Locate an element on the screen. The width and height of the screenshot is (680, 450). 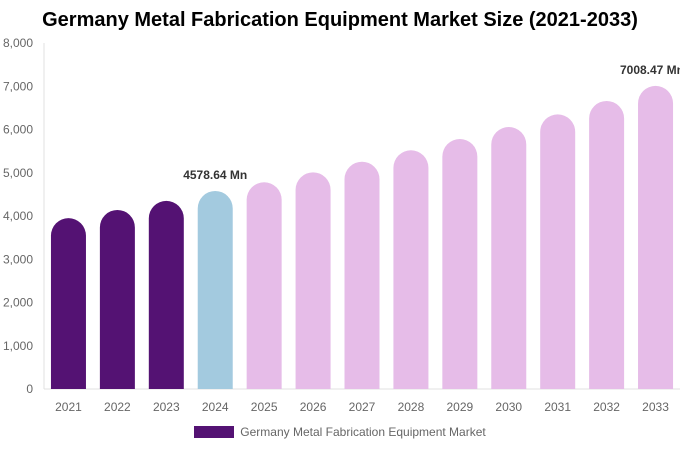
bar-2030 is located at coordinates (509, 257).